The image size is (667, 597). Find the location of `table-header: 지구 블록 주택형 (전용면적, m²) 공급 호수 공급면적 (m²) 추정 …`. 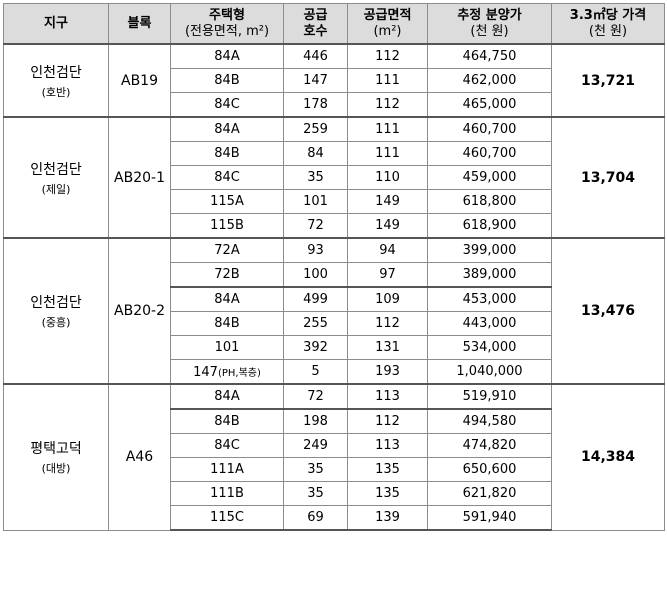

table-header: 지구 블록 주택형 (전용면적, m²) 공급 호수 공급면적 (m²) 추정 … is located at coordinates (334, 24).